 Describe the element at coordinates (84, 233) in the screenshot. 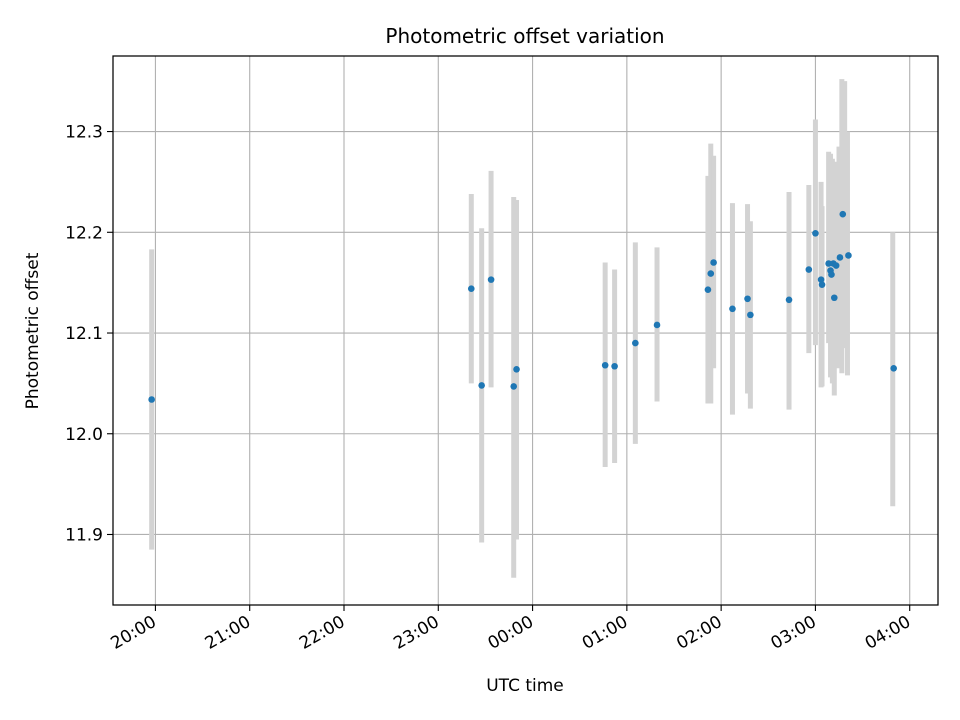

I see `y-tick-label: 12.2` at that location.